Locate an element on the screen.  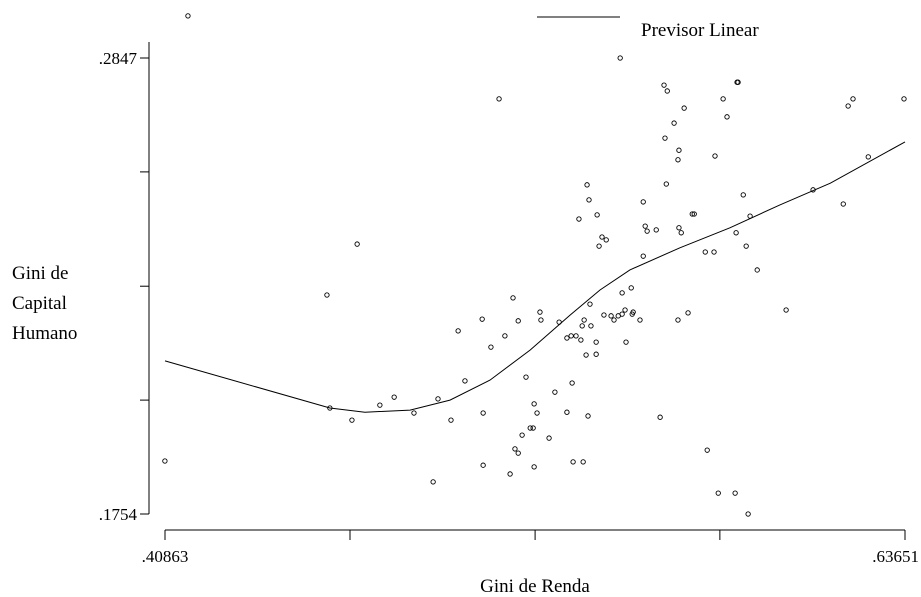
x-tick-label: .63651 is located at coordinates (895, 556).